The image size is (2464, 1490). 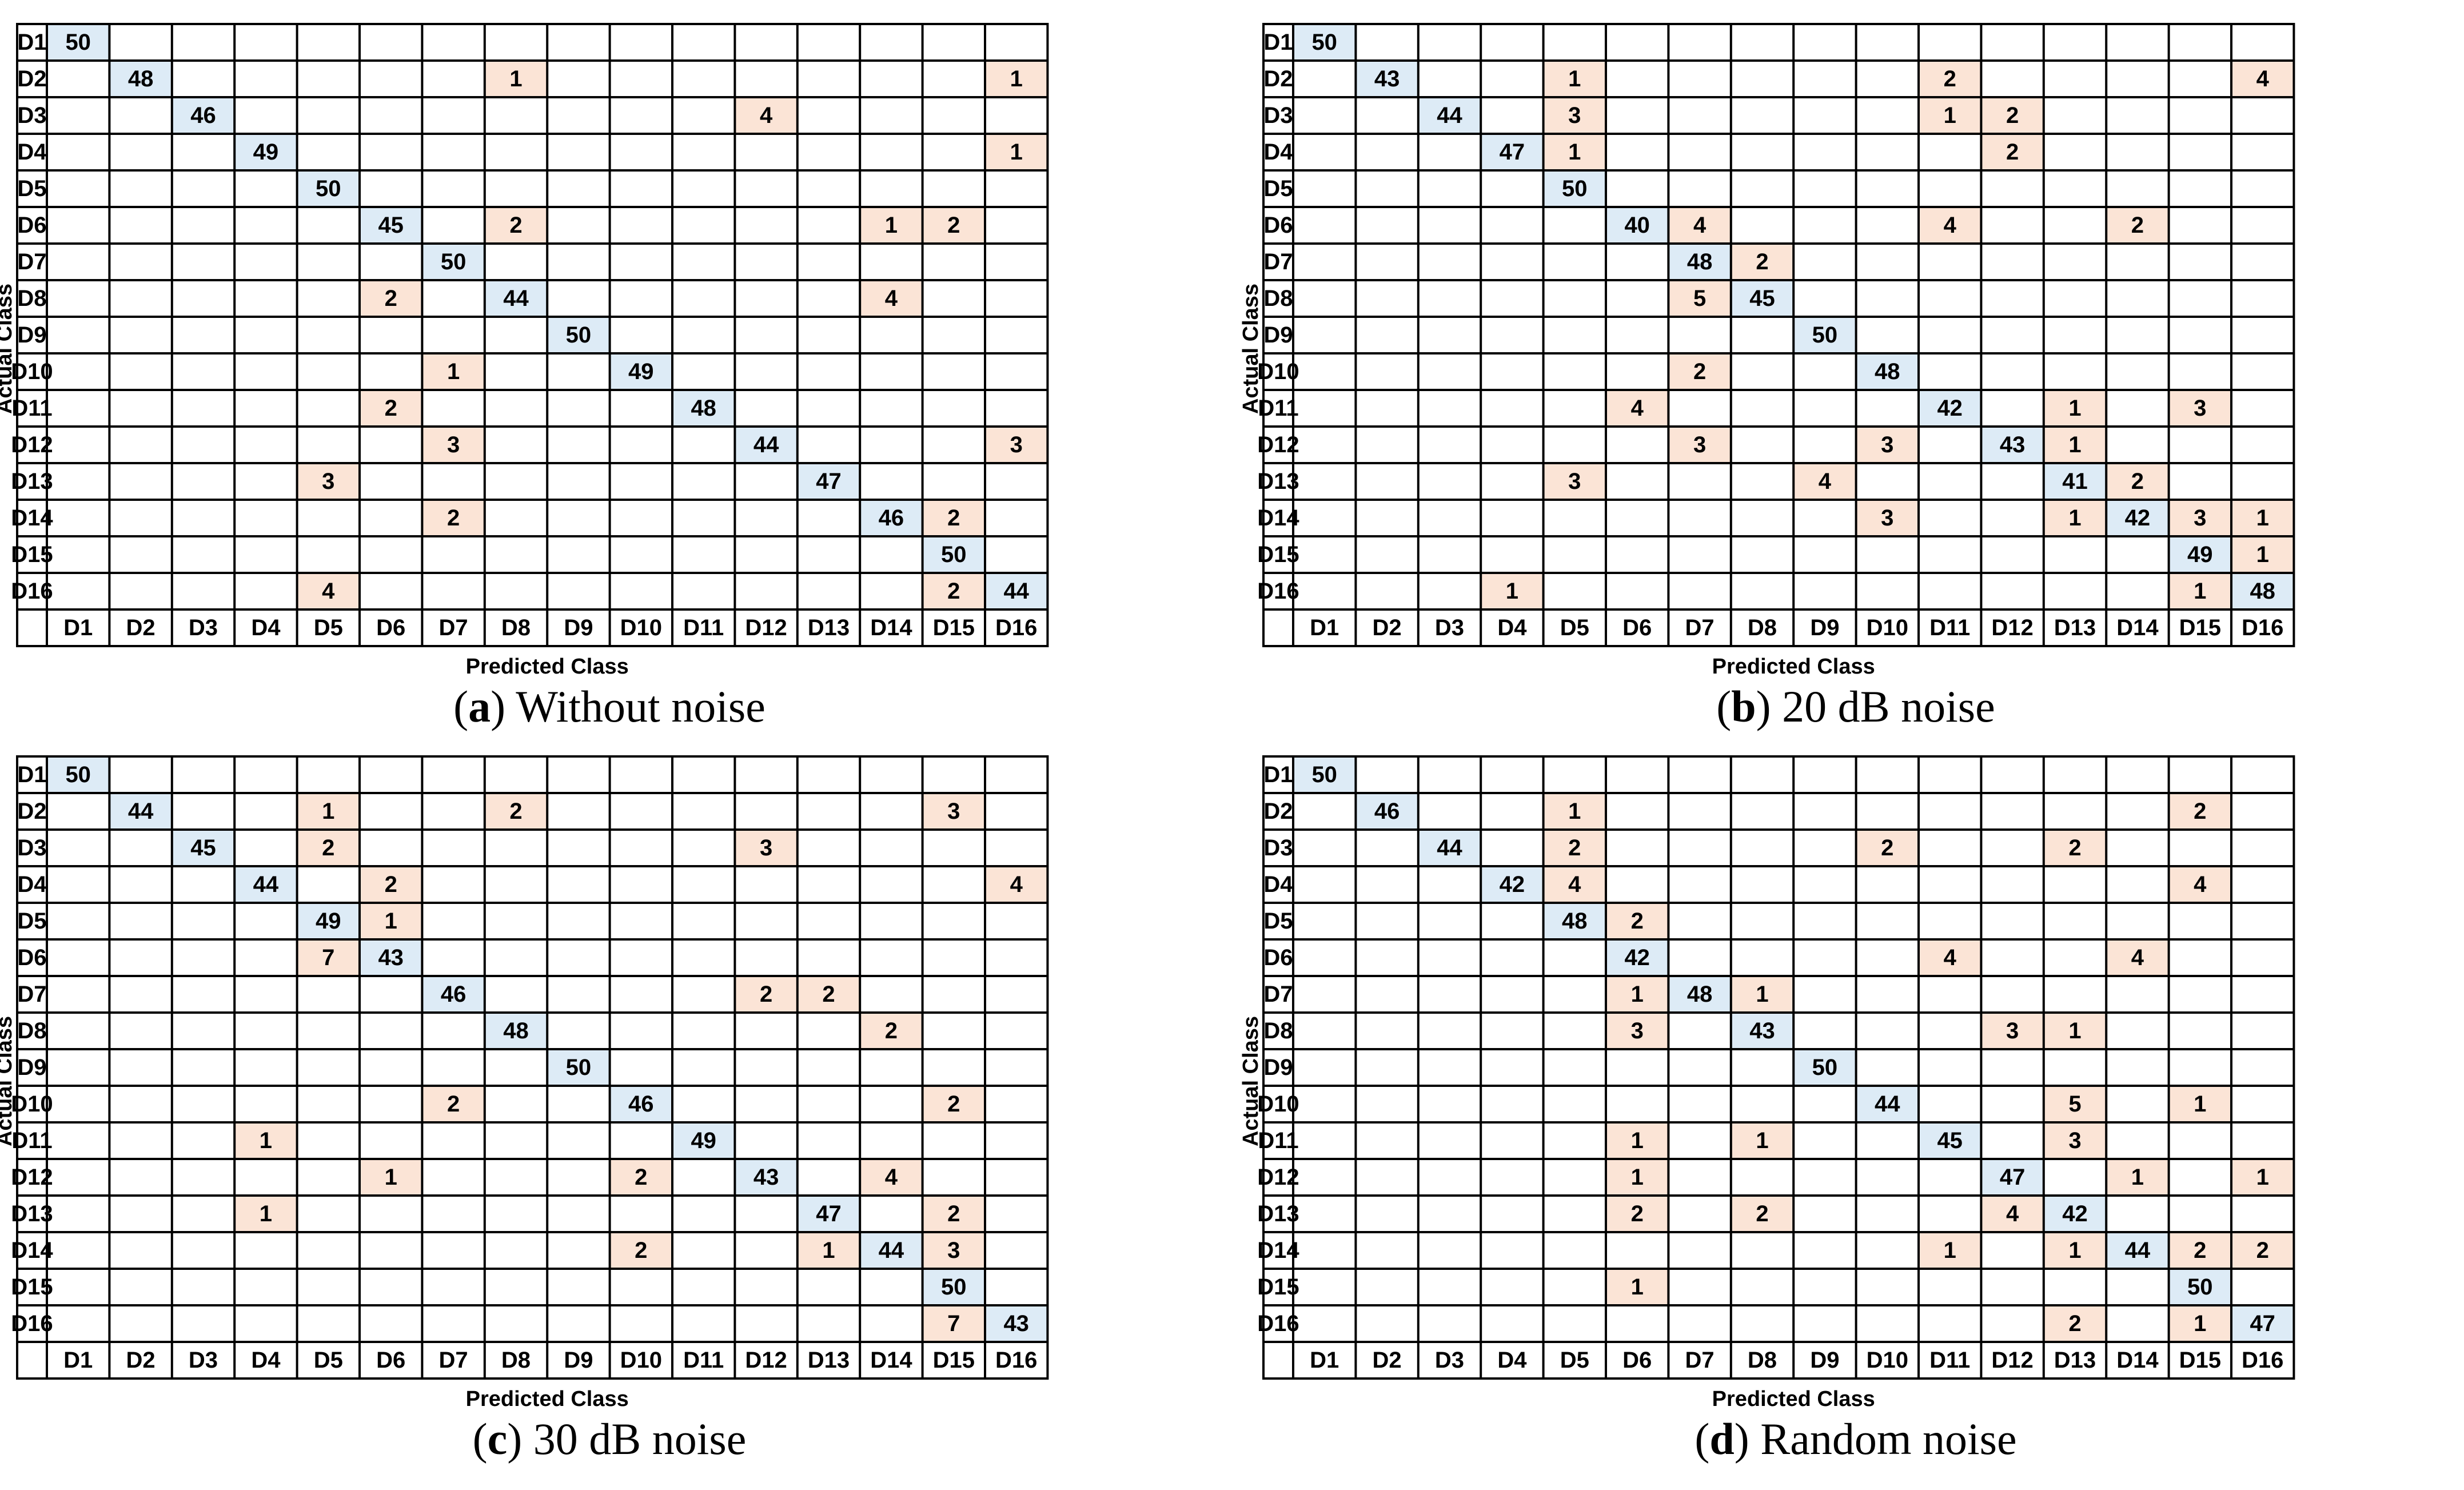 I want to click on row-label: D11, so click(x=1278, y=408).